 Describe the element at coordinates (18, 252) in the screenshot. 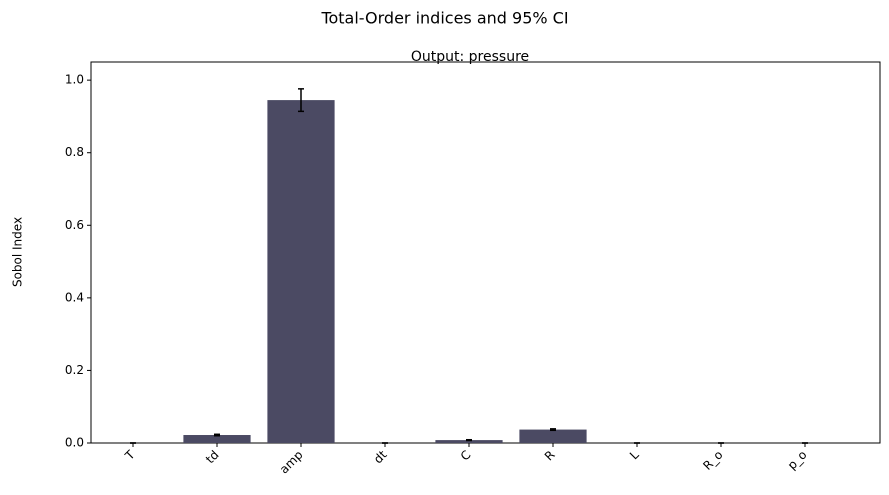

I see `y-axis-label: Sobol Index` at that location.